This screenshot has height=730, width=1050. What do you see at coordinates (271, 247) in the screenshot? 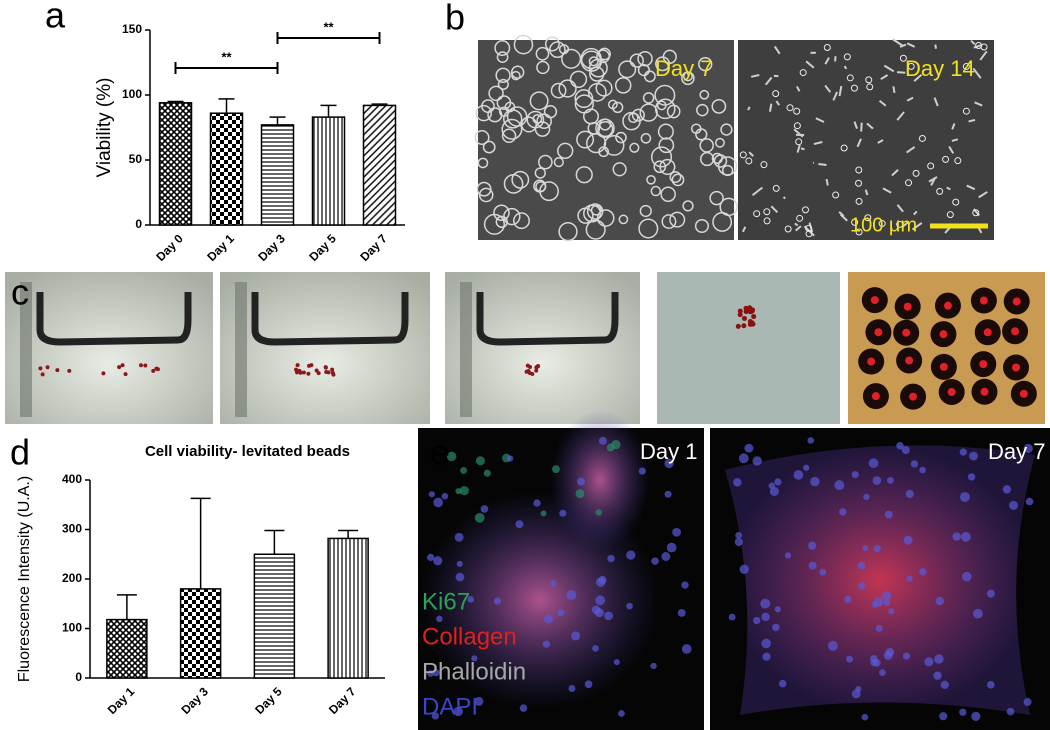
I see `x-tick-label: Day 3` at bounding box center [271, 247].